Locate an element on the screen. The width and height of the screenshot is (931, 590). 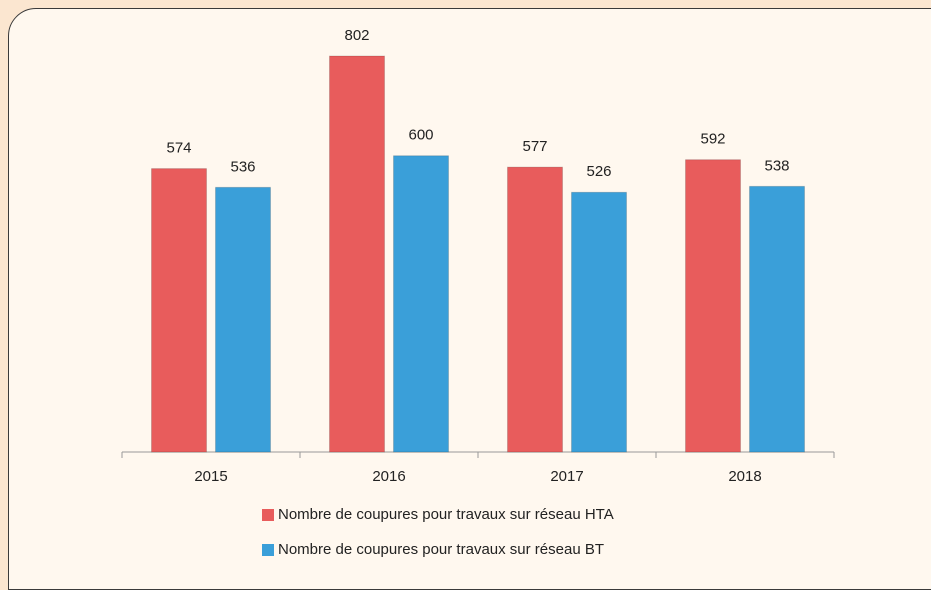
x-tick-label: 2016 is located at coordinates (388, 476).